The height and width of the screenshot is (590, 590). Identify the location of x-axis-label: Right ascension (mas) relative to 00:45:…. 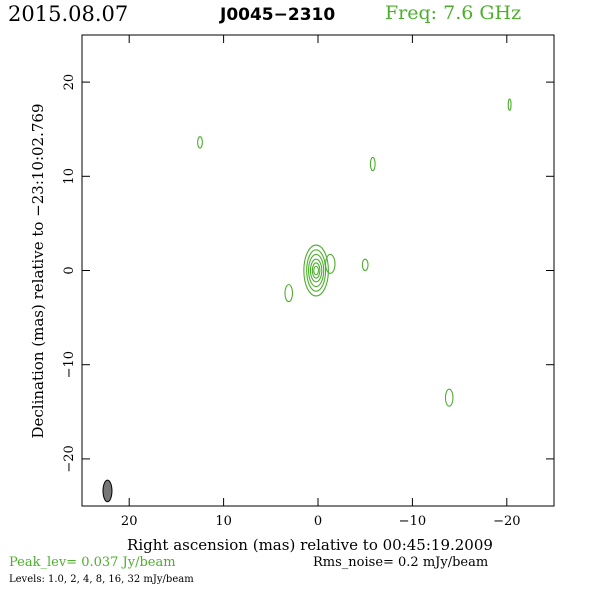
(310, 545).